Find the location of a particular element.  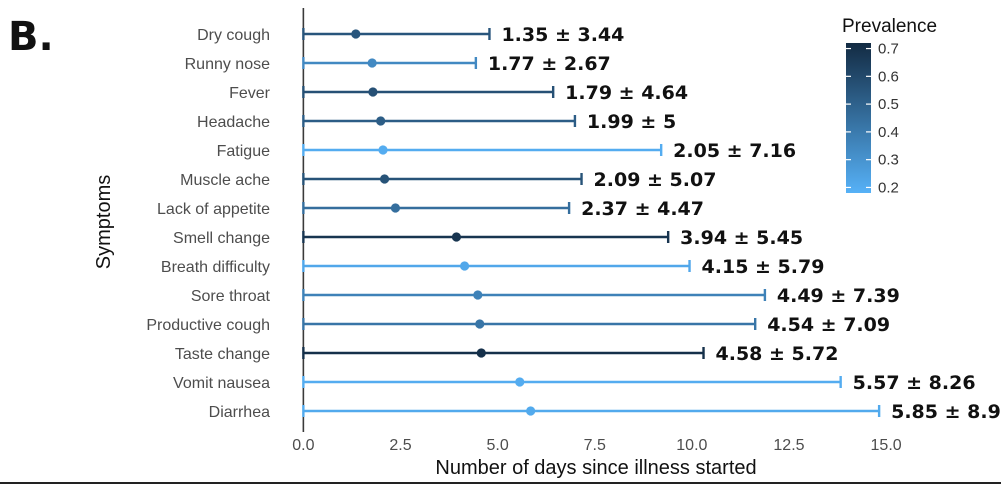

y-tick-label: Diarrhea is located at coordinates (239, 412).